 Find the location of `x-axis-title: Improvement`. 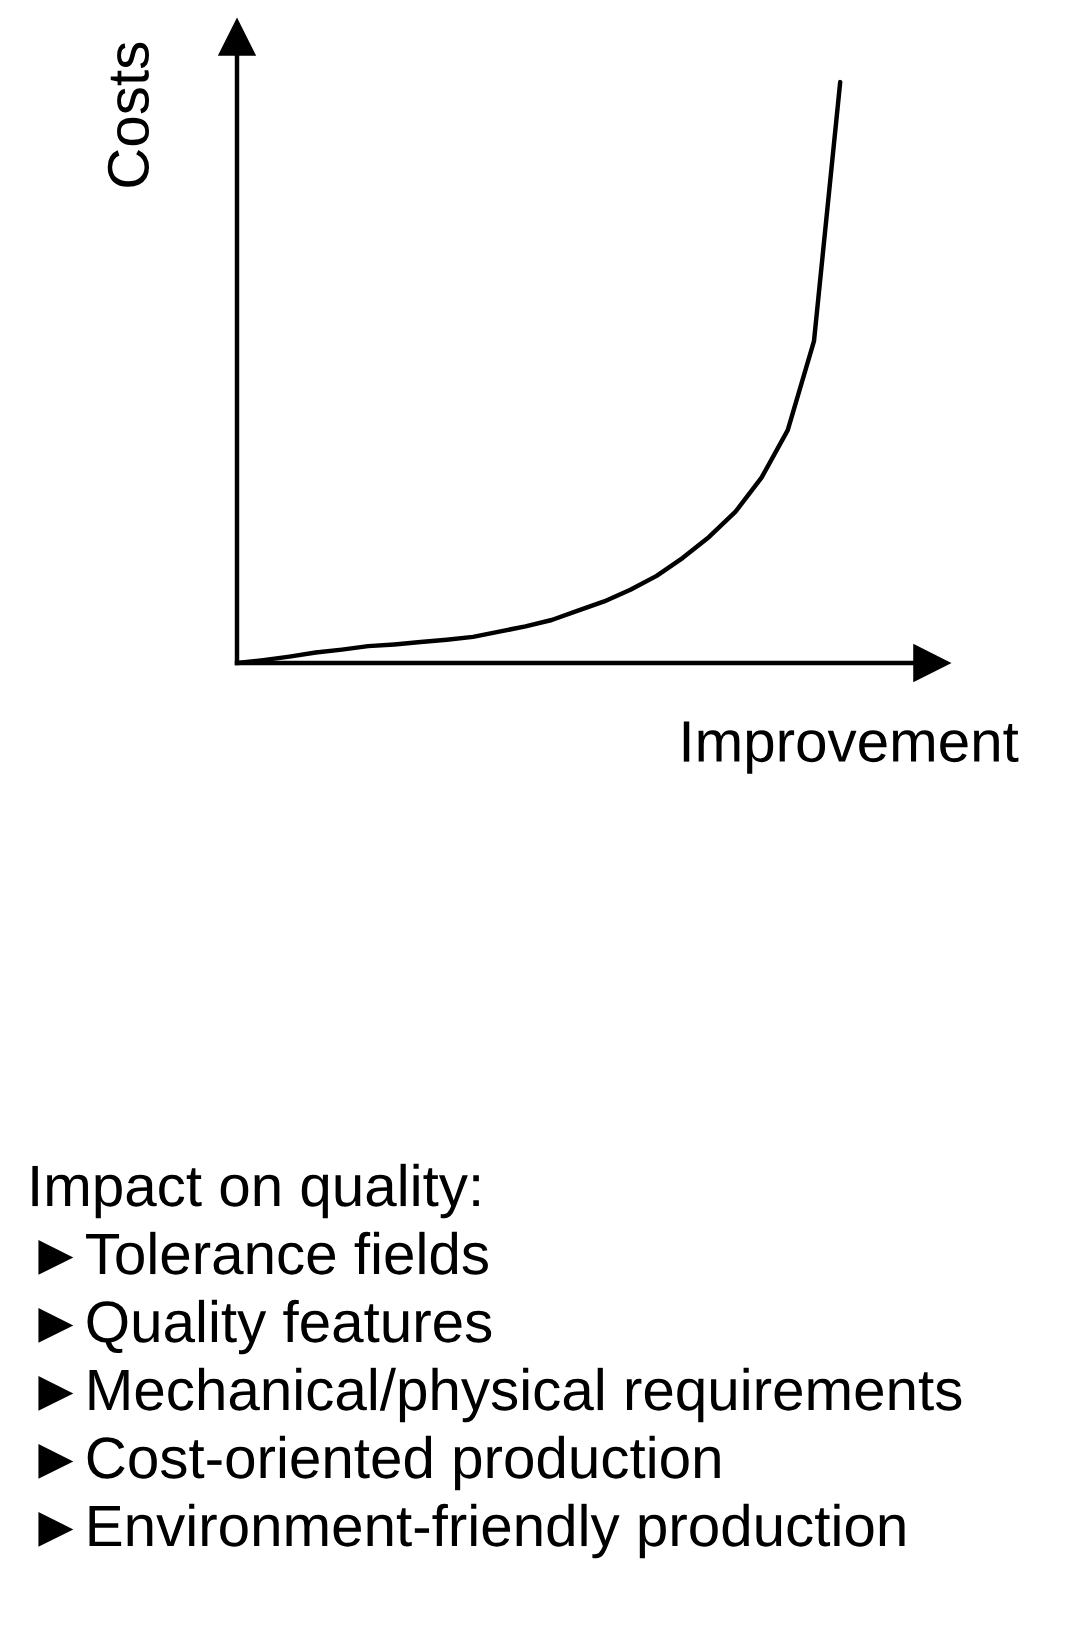

x-axis-title: Improvement is located at coordinates (851, 747).